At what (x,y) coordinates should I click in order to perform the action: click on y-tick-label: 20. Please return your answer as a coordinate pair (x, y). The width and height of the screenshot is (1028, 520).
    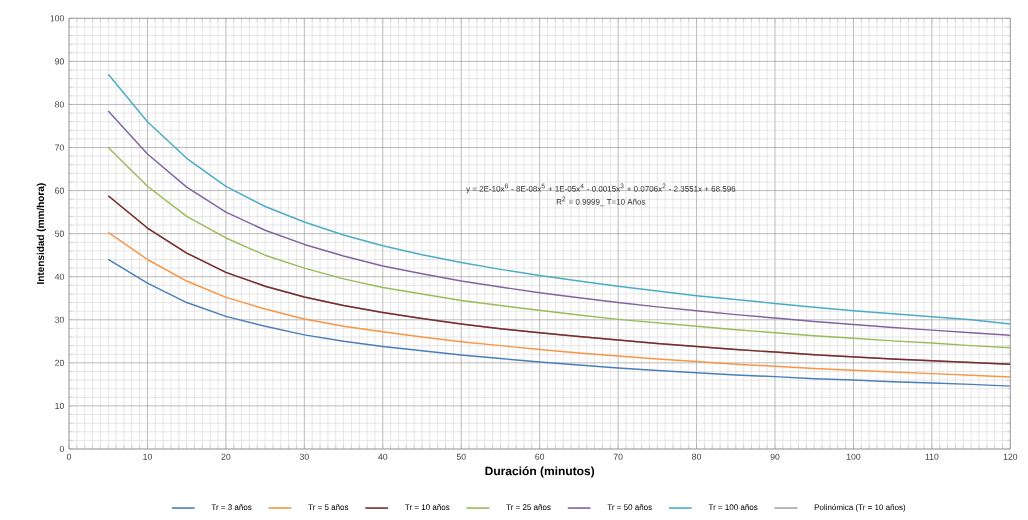
    Looking at the image, I should click on (59, 362).